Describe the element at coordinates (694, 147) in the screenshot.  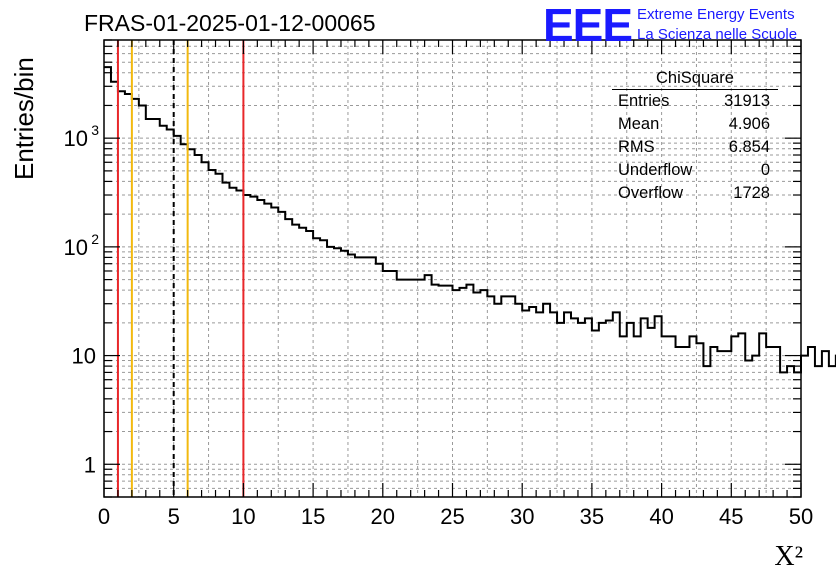
I see `stats-row-rms: RMS 6.854` at that location.